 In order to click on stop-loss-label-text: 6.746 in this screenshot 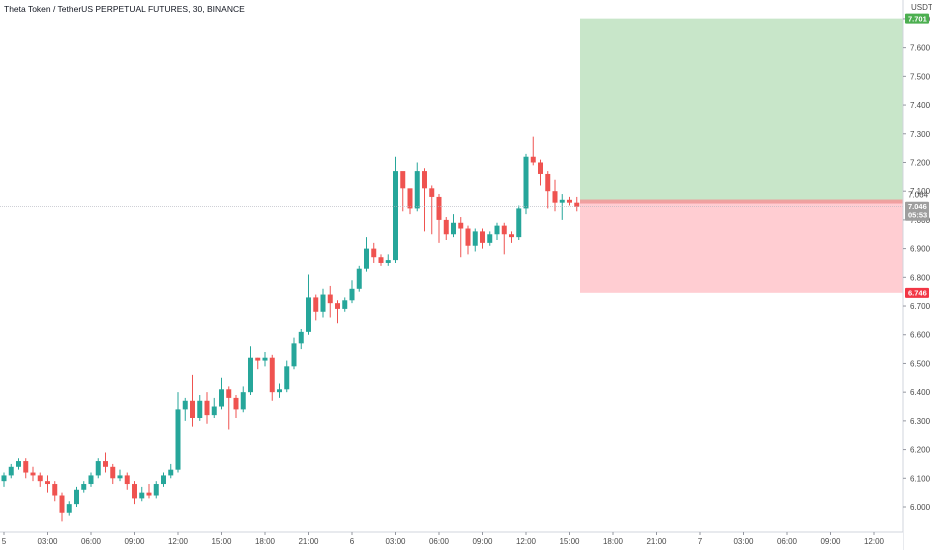, I will do `click(917, 293)`.